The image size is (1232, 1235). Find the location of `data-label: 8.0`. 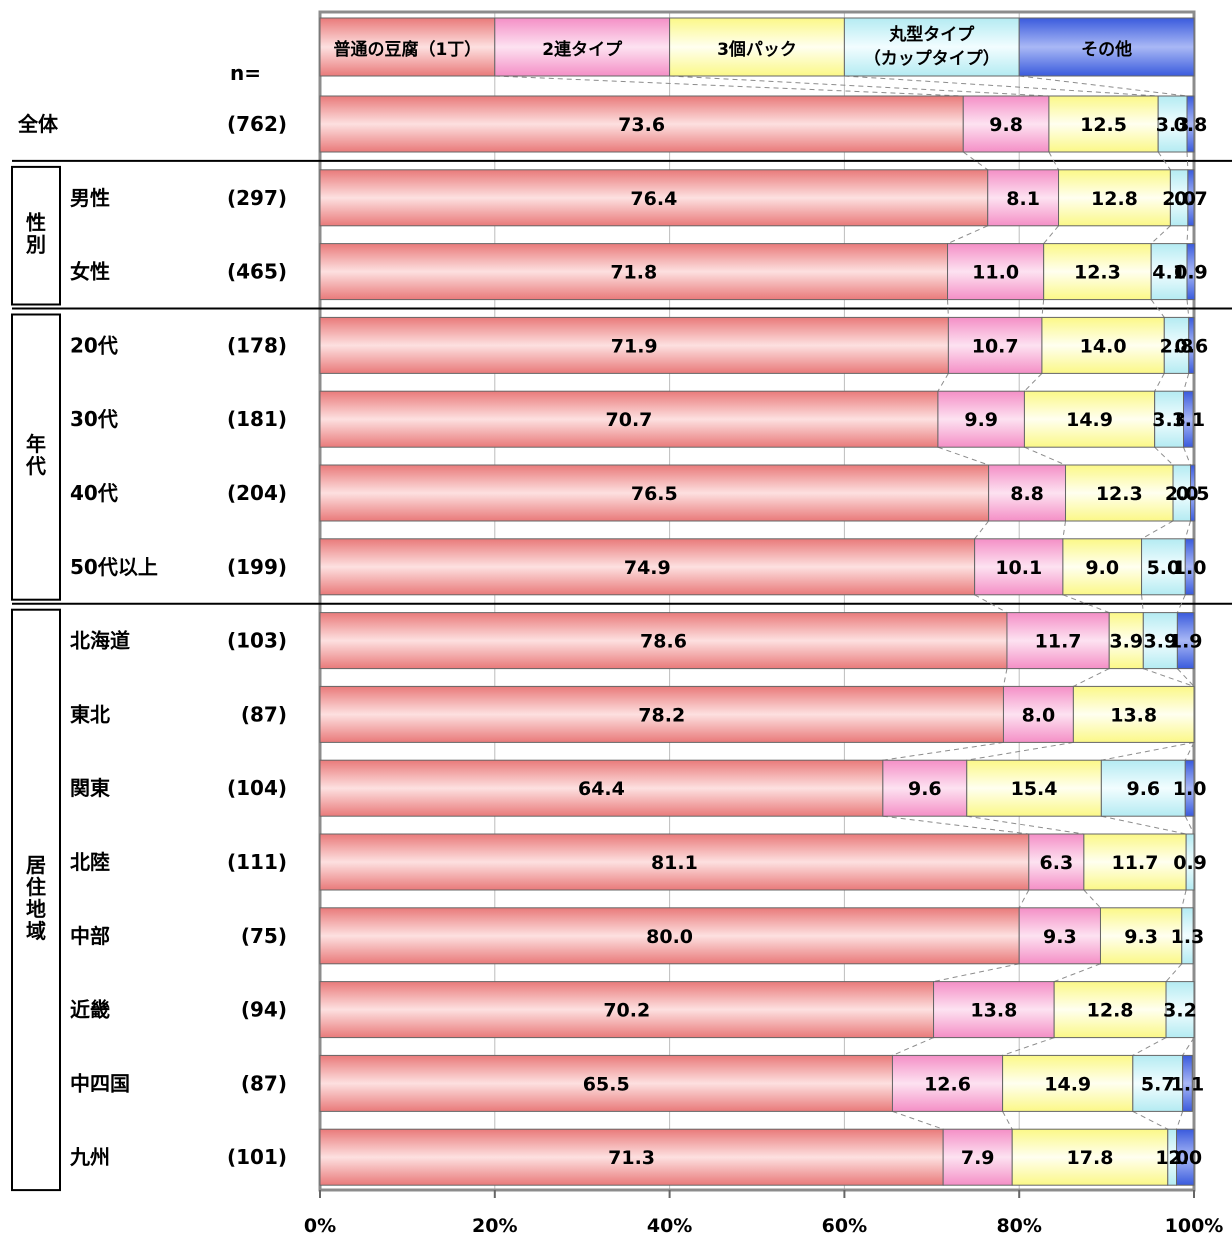

data-label: 8.0 is located at coordinates (1039, 715).